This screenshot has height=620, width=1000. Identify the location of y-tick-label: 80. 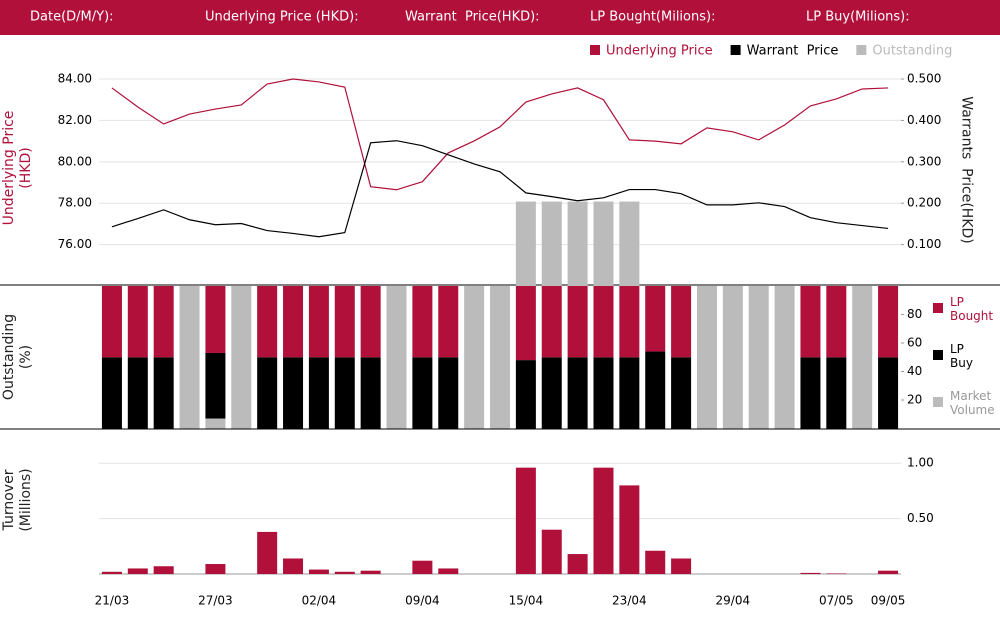
(914, 314).